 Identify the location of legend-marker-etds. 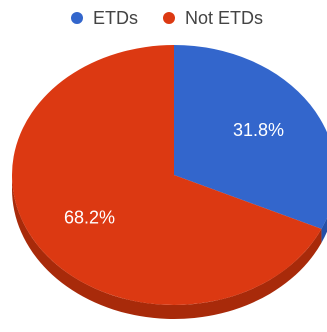
(77, 18).